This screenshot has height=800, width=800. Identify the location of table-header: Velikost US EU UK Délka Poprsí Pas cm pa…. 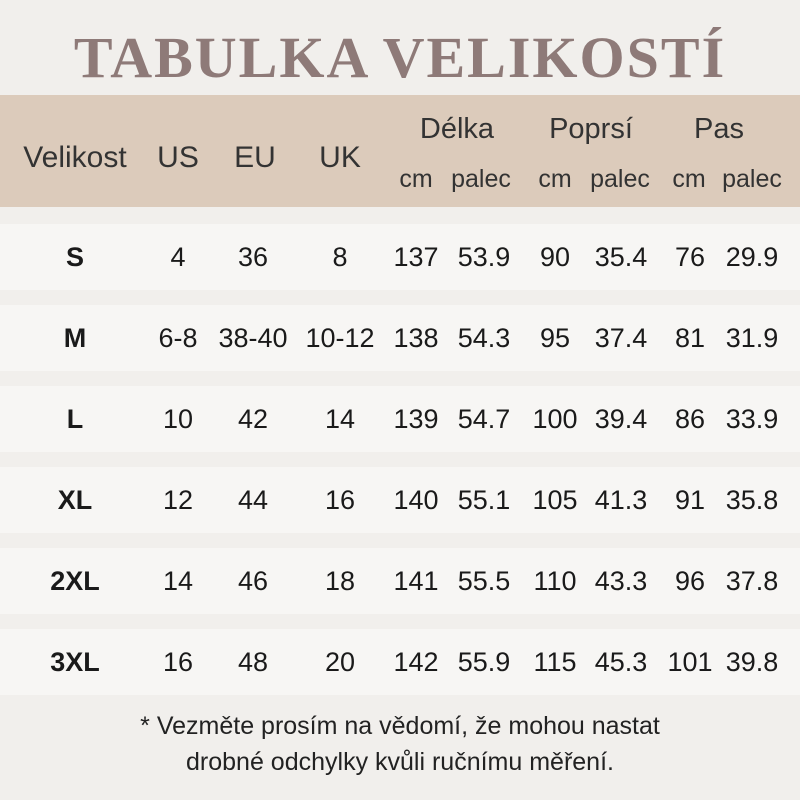
(400, 151).